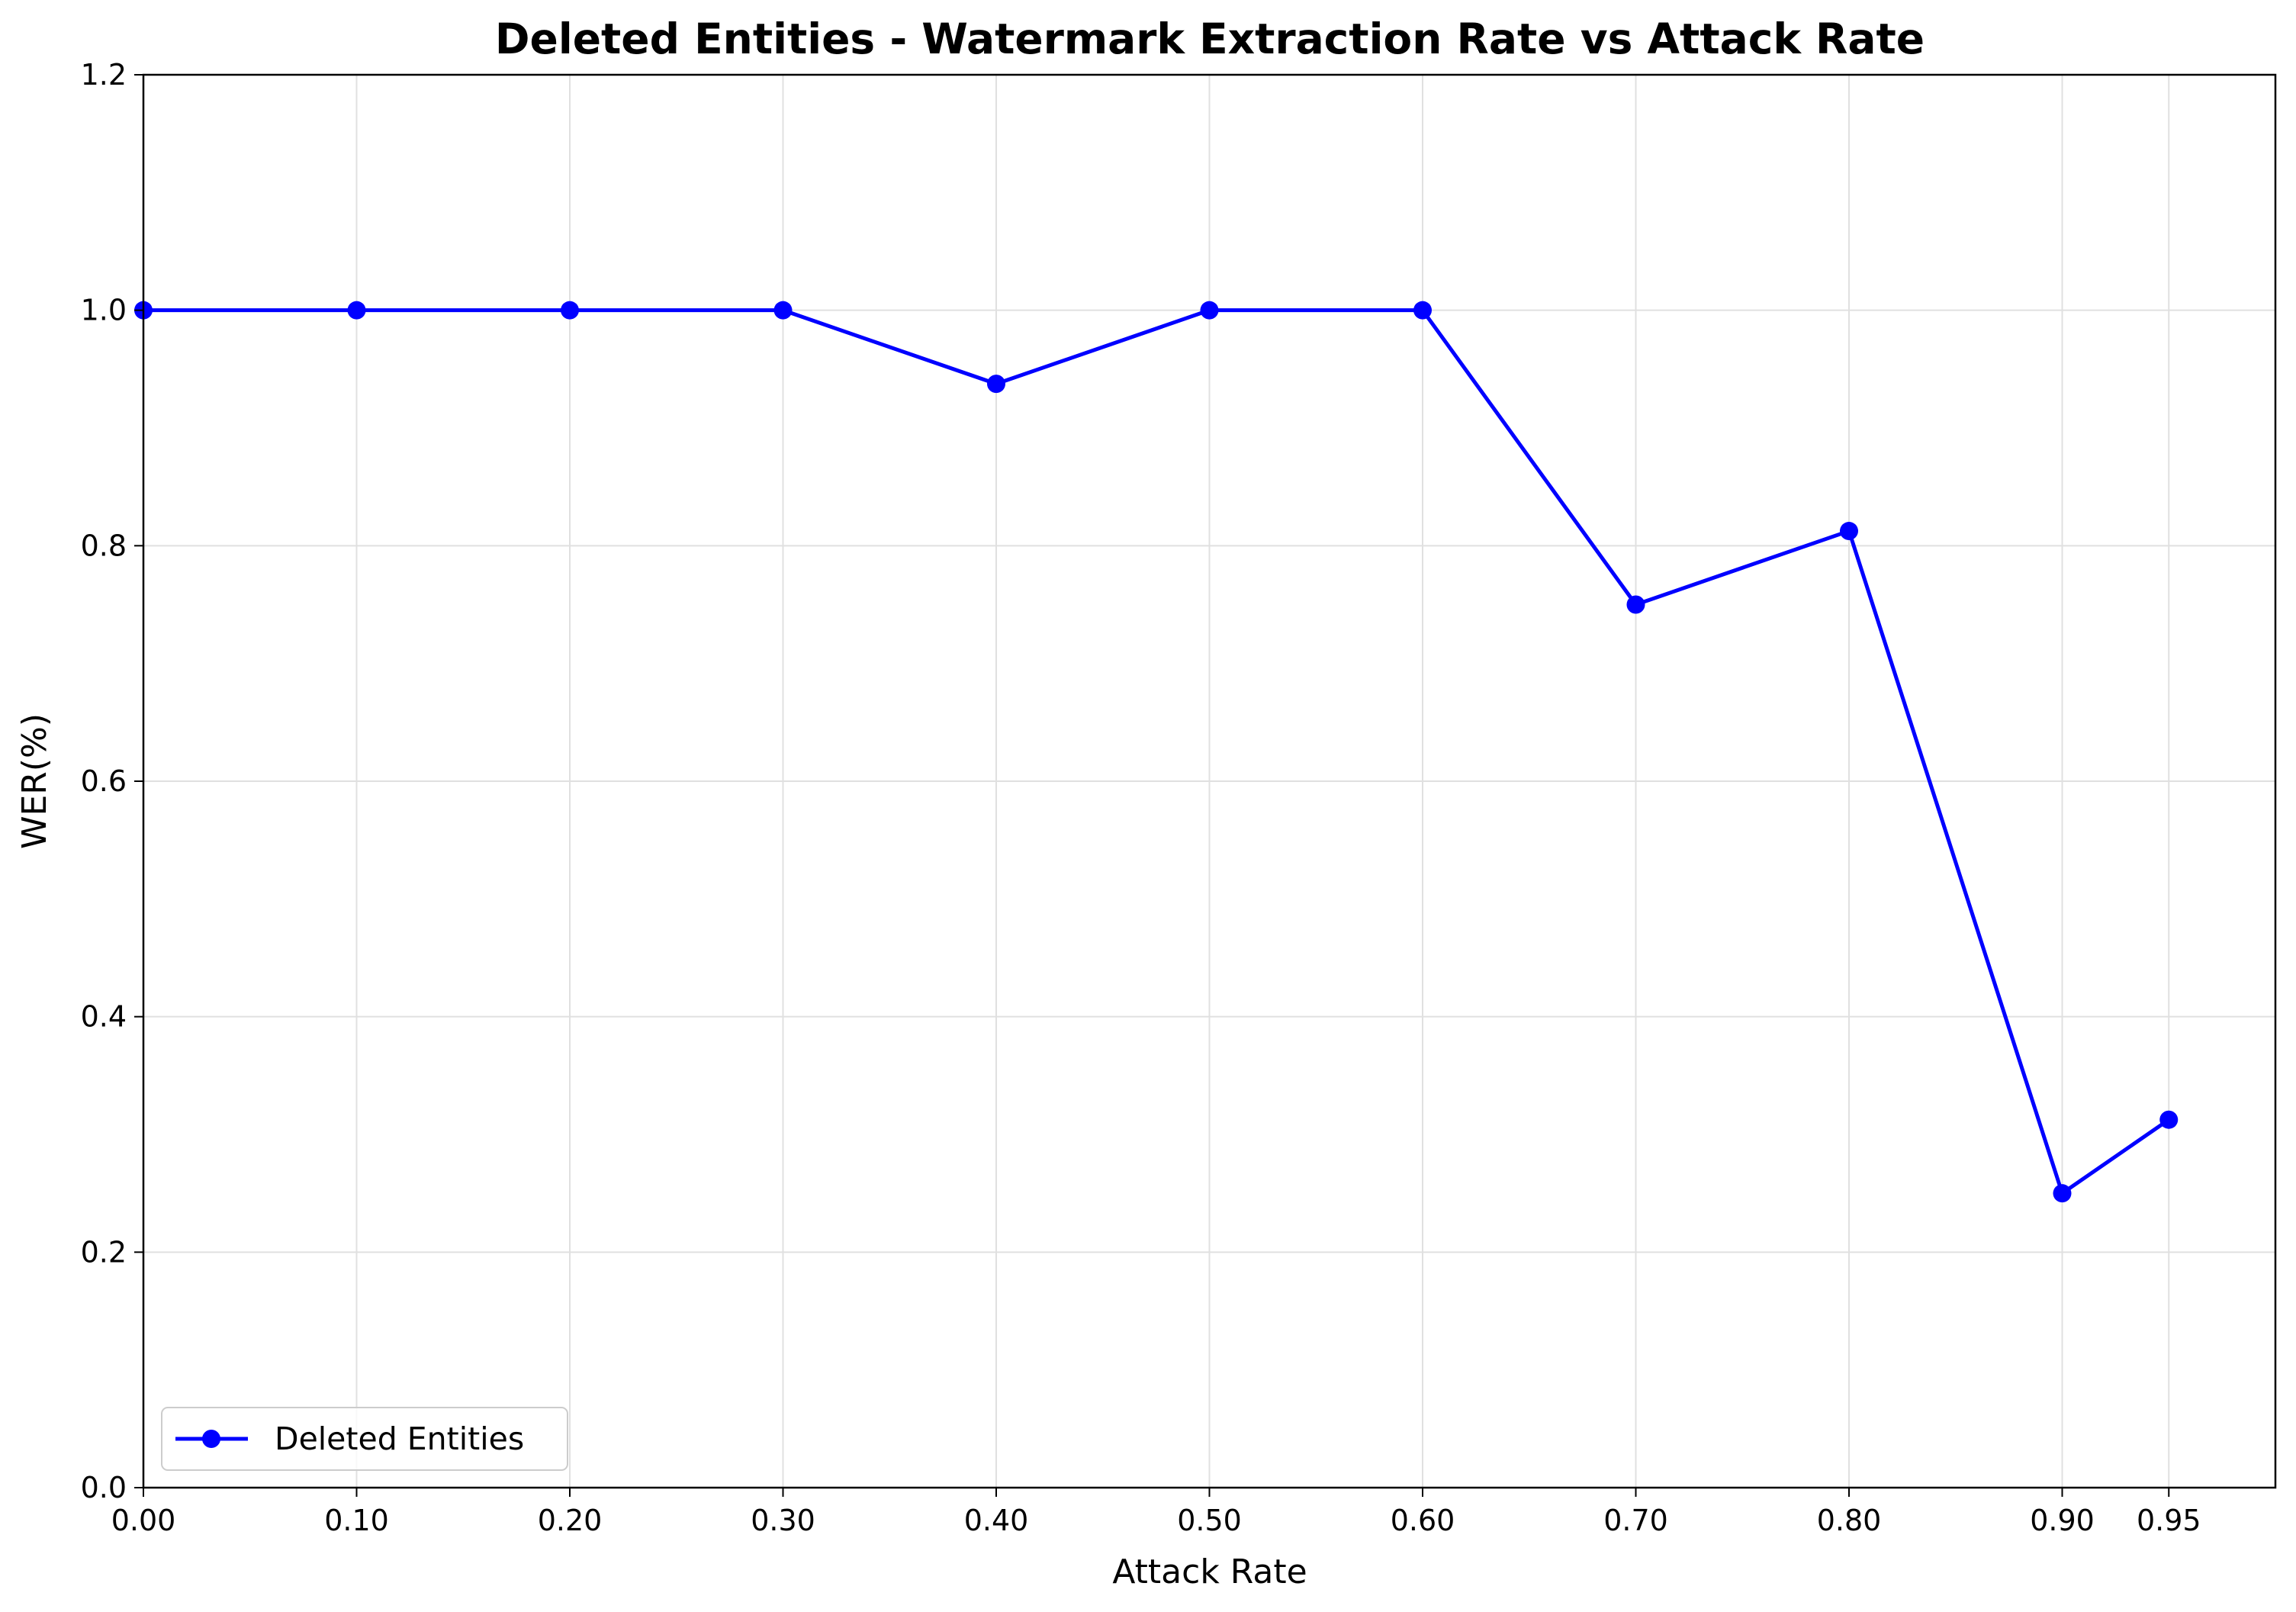  I want to click on x-tick-label: 0.50, so click(1209, 1520).